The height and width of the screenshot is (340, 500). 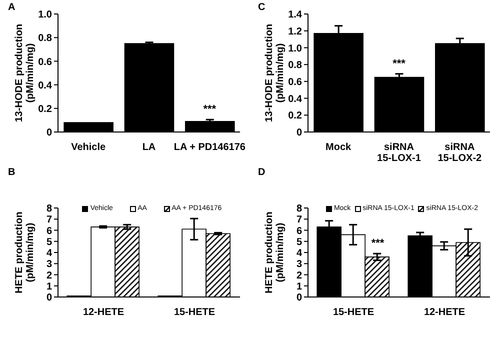 What do you see at coordinates (149, 147) in the screenshot?
I see `x-tick-label: LA` at bounding box center [149, 147].